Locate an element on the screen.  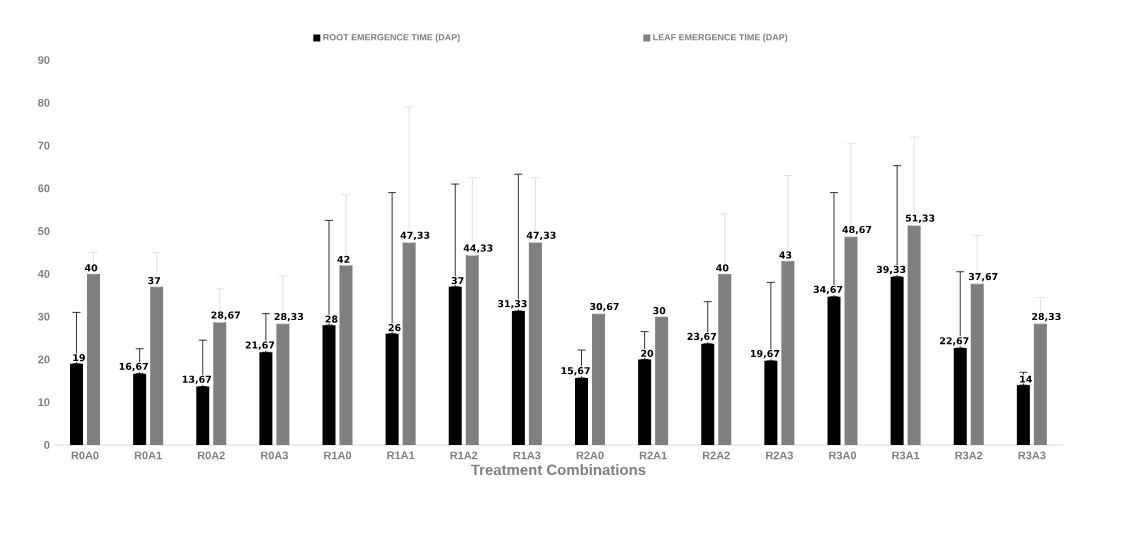
x-tick-label: R2A1 is located at coordinates (653, 455).